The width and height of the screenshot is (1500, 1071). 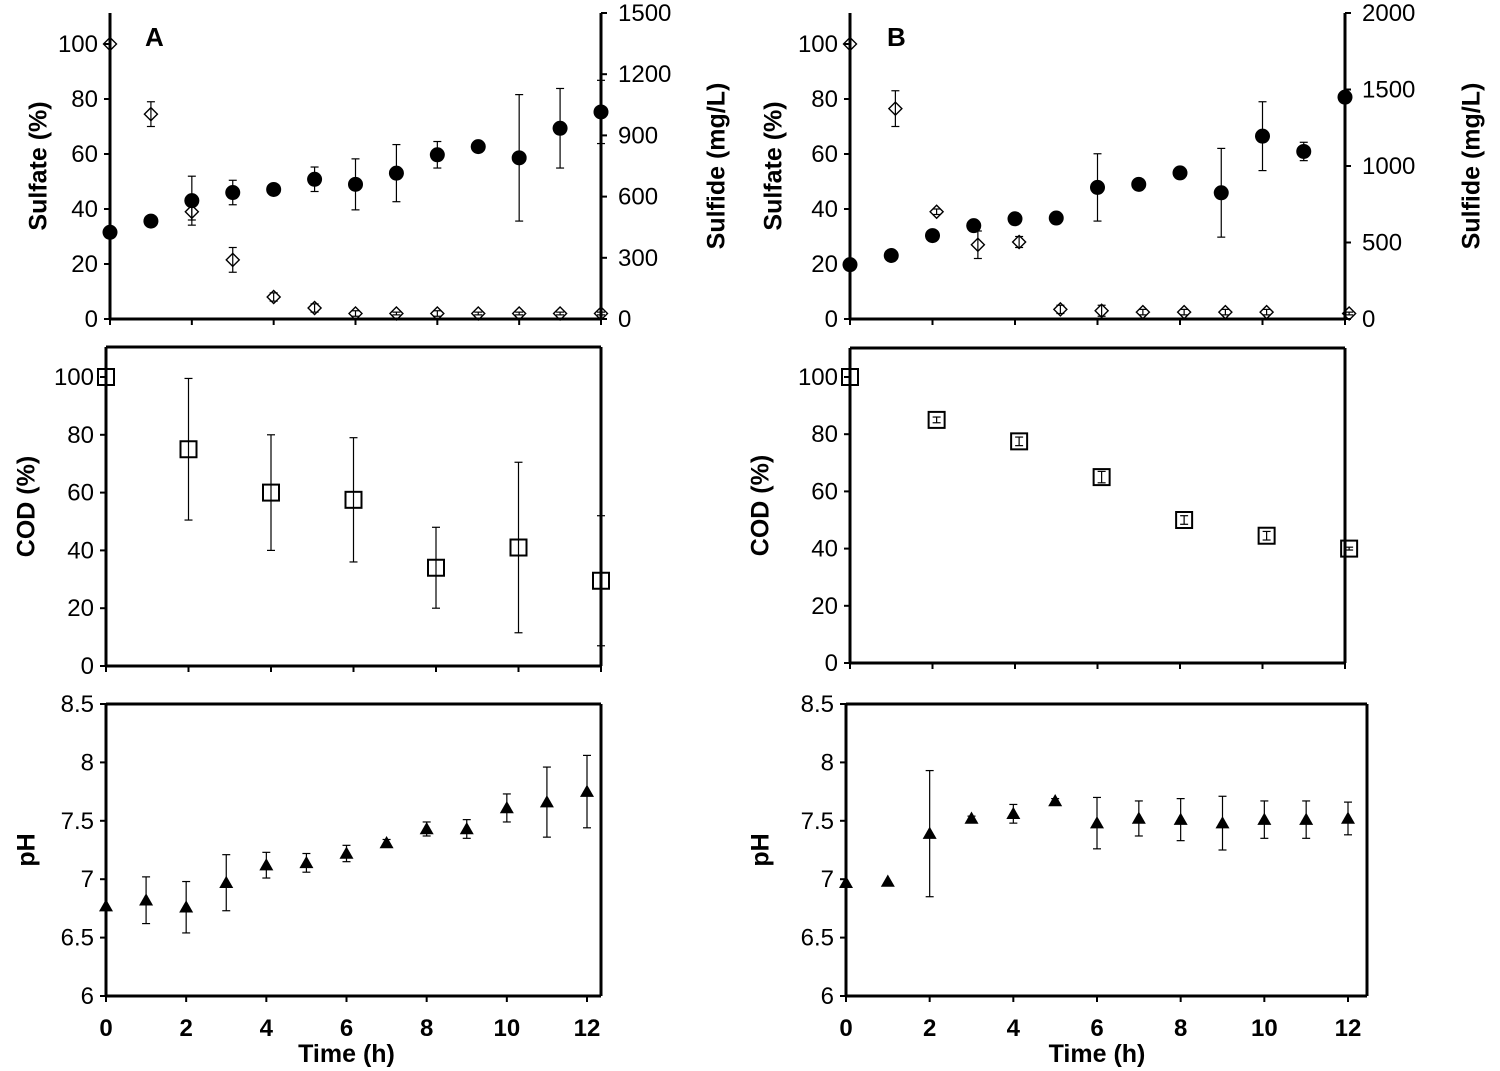 What do you see at coordinates (77, 704) in the screenshot?
I see `A-ph-ytick-label: 8.5` at bounding box center [77, 704].